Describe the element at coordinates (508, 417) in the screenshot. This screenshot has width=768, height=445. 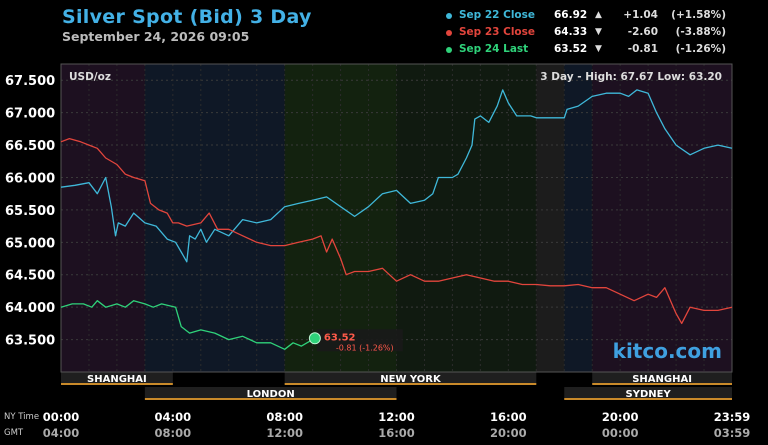
I see `x-tick-label-ny: 16:00` at that location.